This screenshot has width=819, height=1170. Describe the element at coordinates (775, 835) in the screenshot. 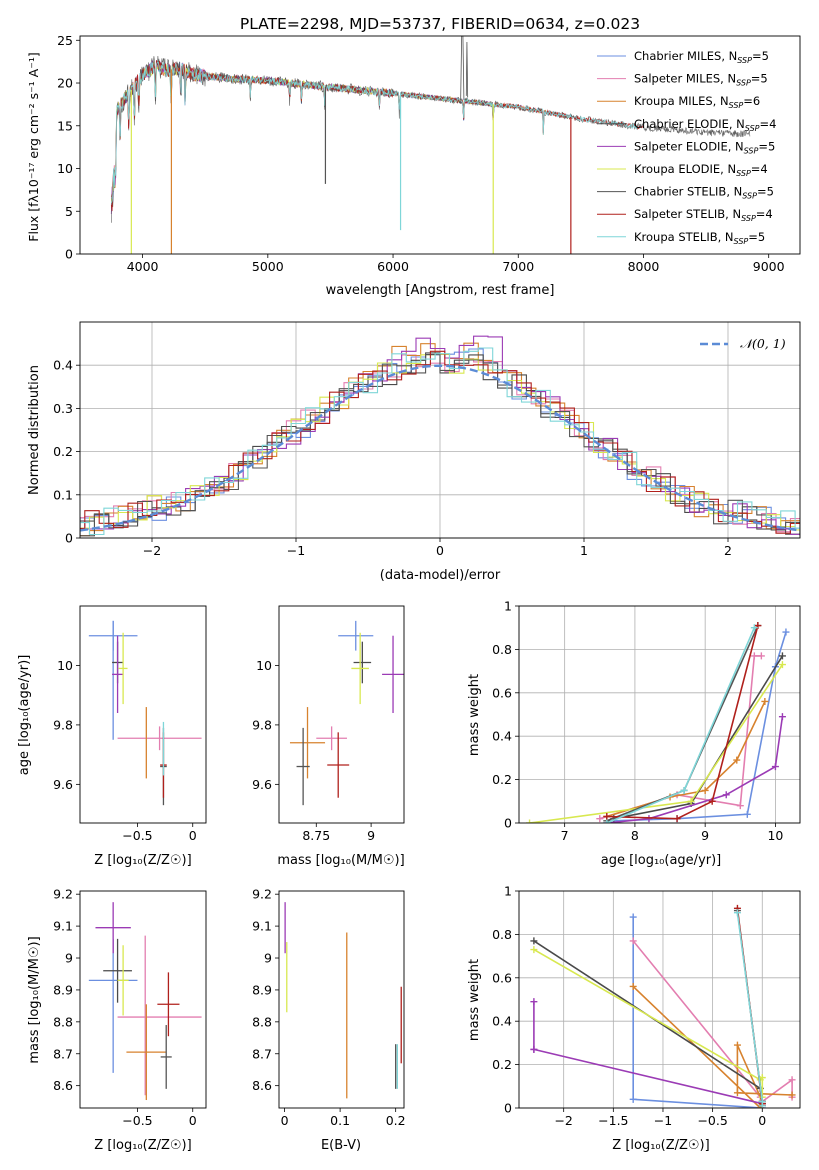

I see `x-tick-label: 10` at that location.